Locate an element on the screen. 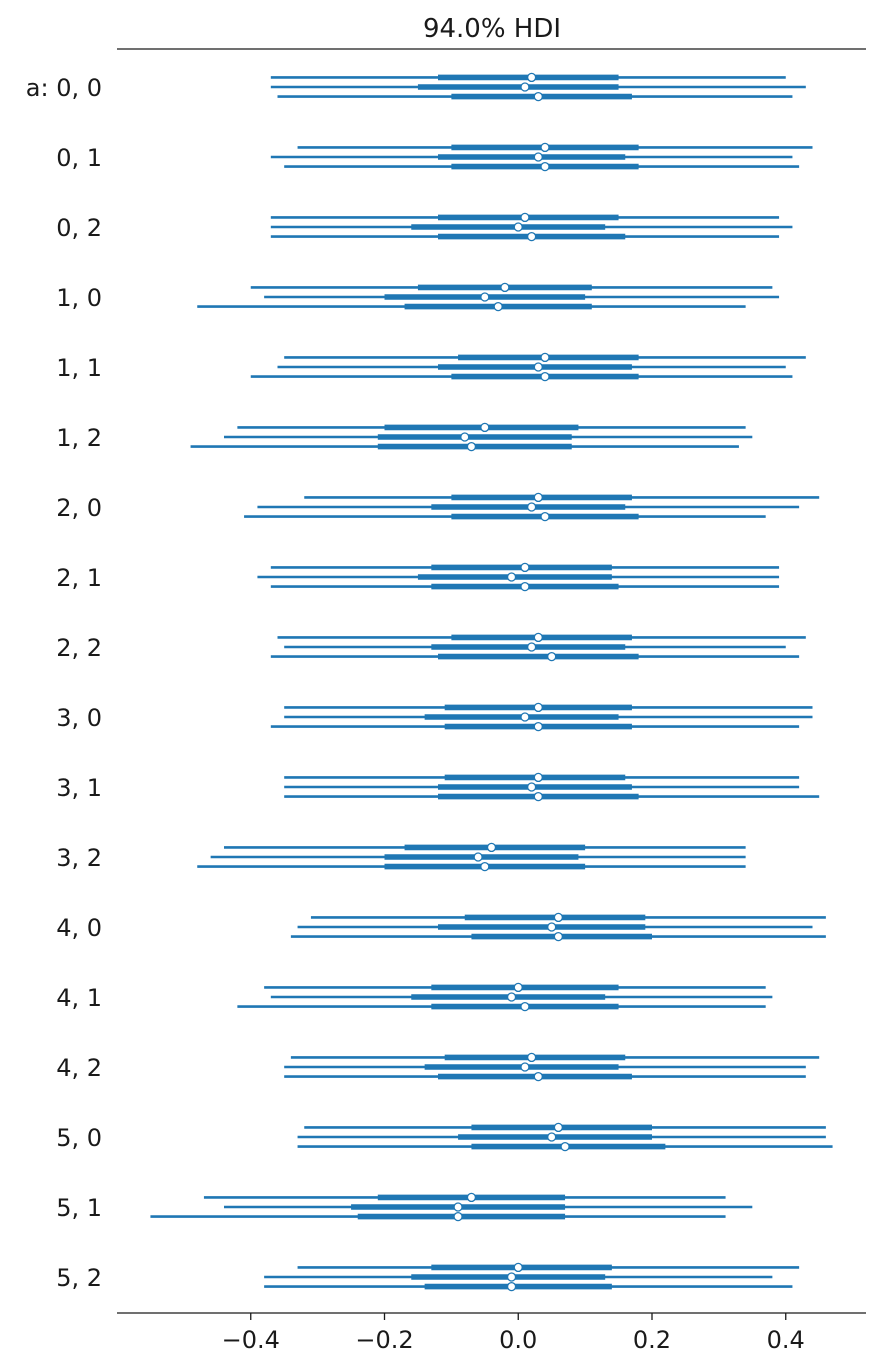  x-tick-label: 0.4 is located at coordinates (786, 1340).